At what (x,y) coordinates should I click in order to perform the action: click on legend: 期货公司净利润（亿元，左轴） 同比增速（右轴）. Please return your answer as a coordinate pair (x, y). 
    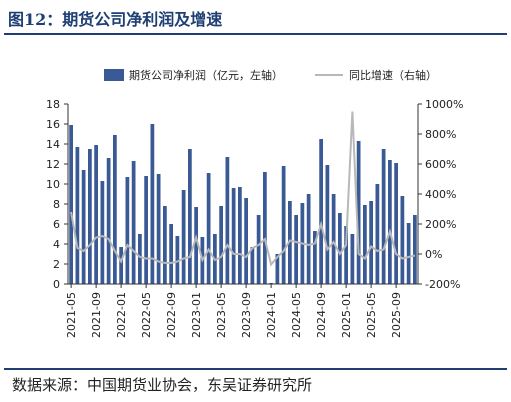
    Looking at the image, I should click on (270, 75).